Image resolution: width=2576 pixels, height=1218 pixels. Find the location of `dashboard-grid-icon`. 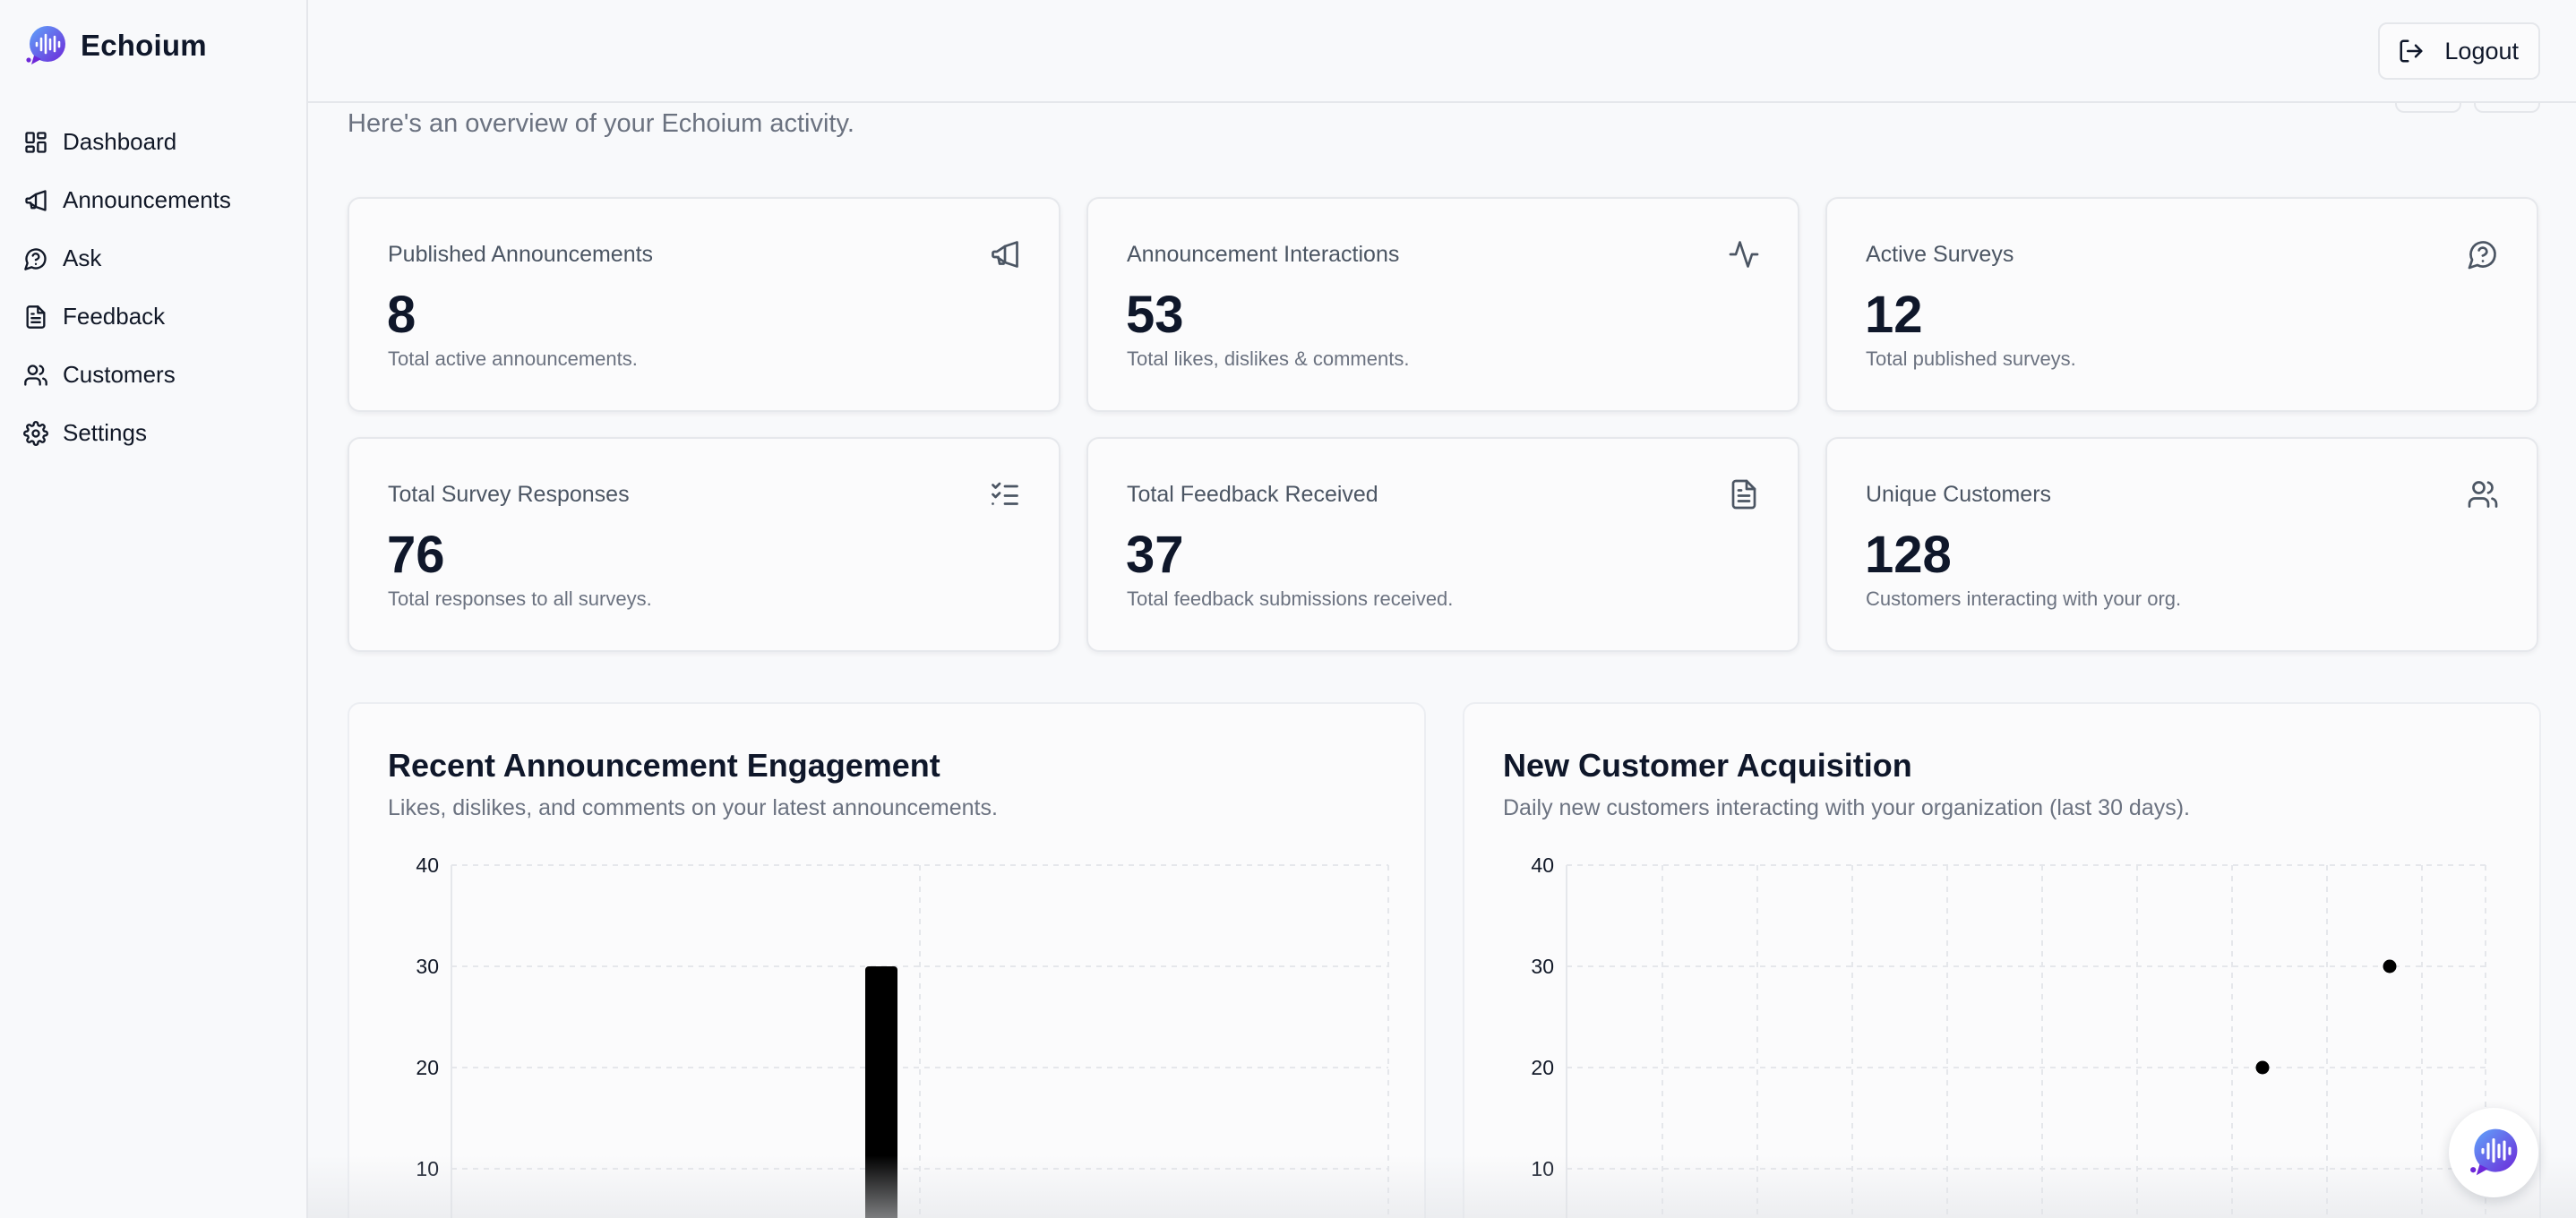

dashboard-grid-icon is located at coordinates (36, 142).